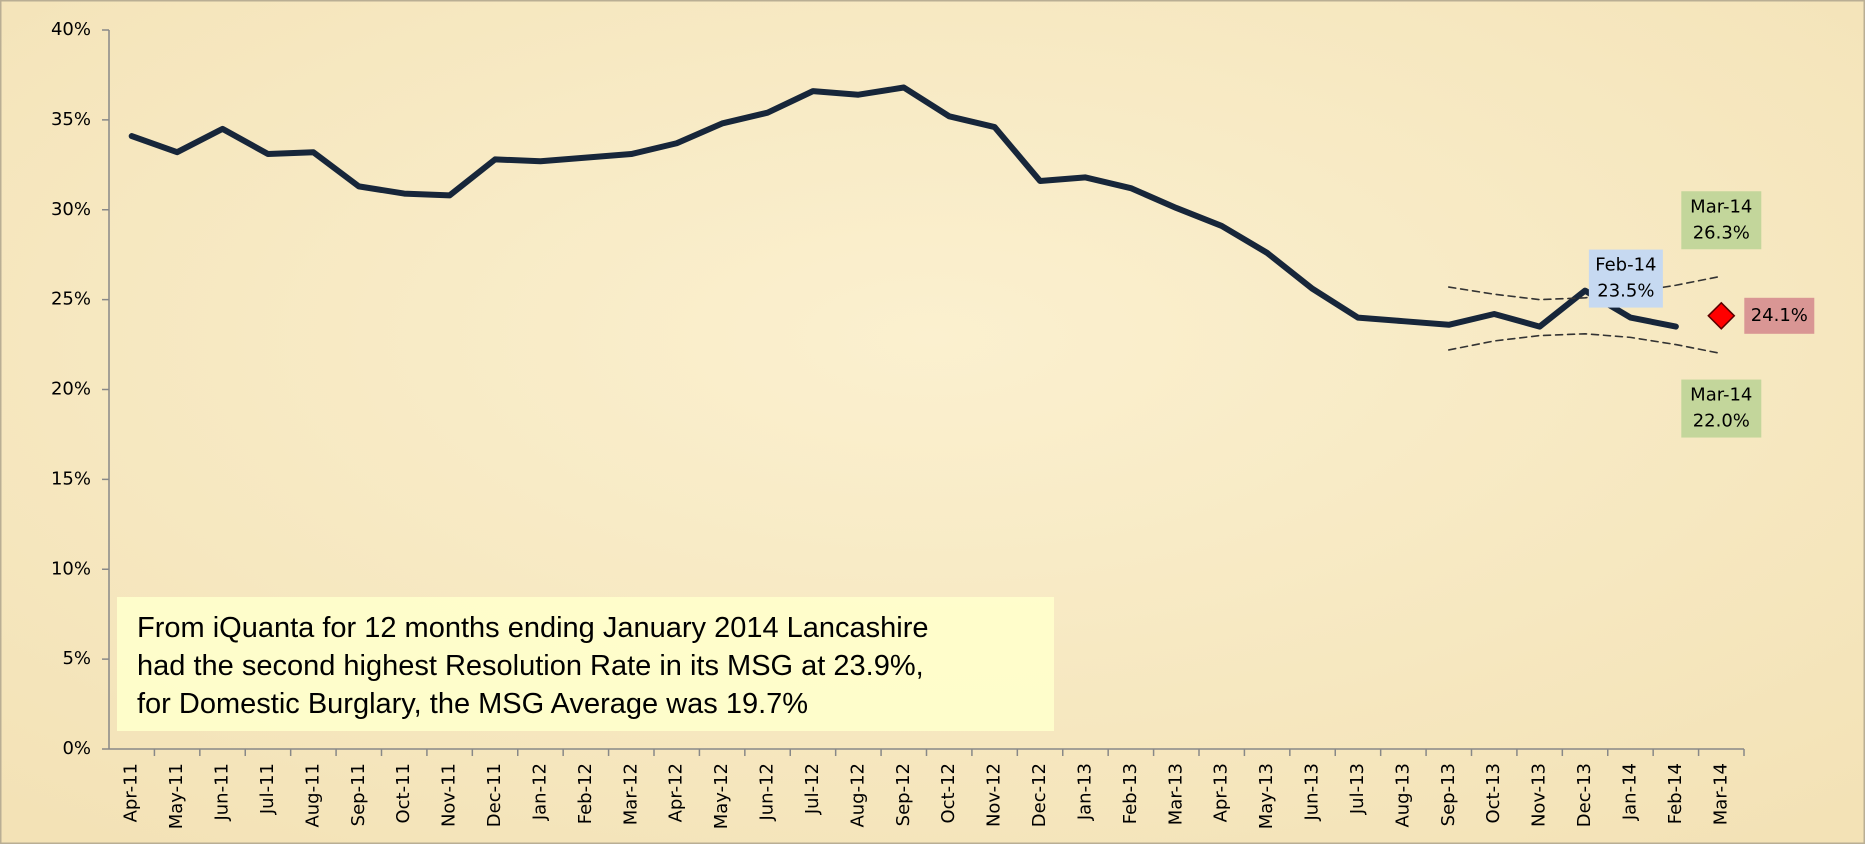 The width and height of the screenshot is (1865, 844). What do you see at coordinates (1221, 792) in the screenshot?
I see `x-tick-label: Apr-13` at bounding box center [1221, 792].